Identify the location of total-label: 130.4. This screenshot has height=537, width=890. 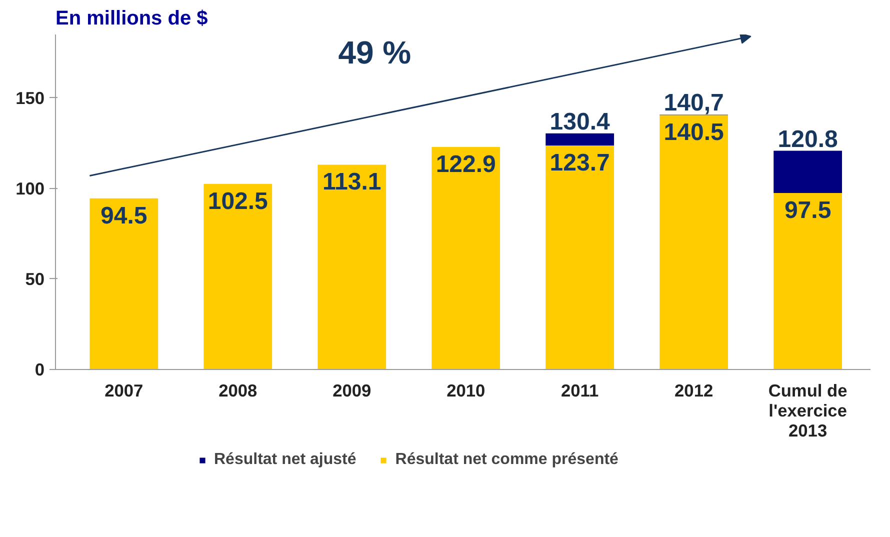
(580, 122).